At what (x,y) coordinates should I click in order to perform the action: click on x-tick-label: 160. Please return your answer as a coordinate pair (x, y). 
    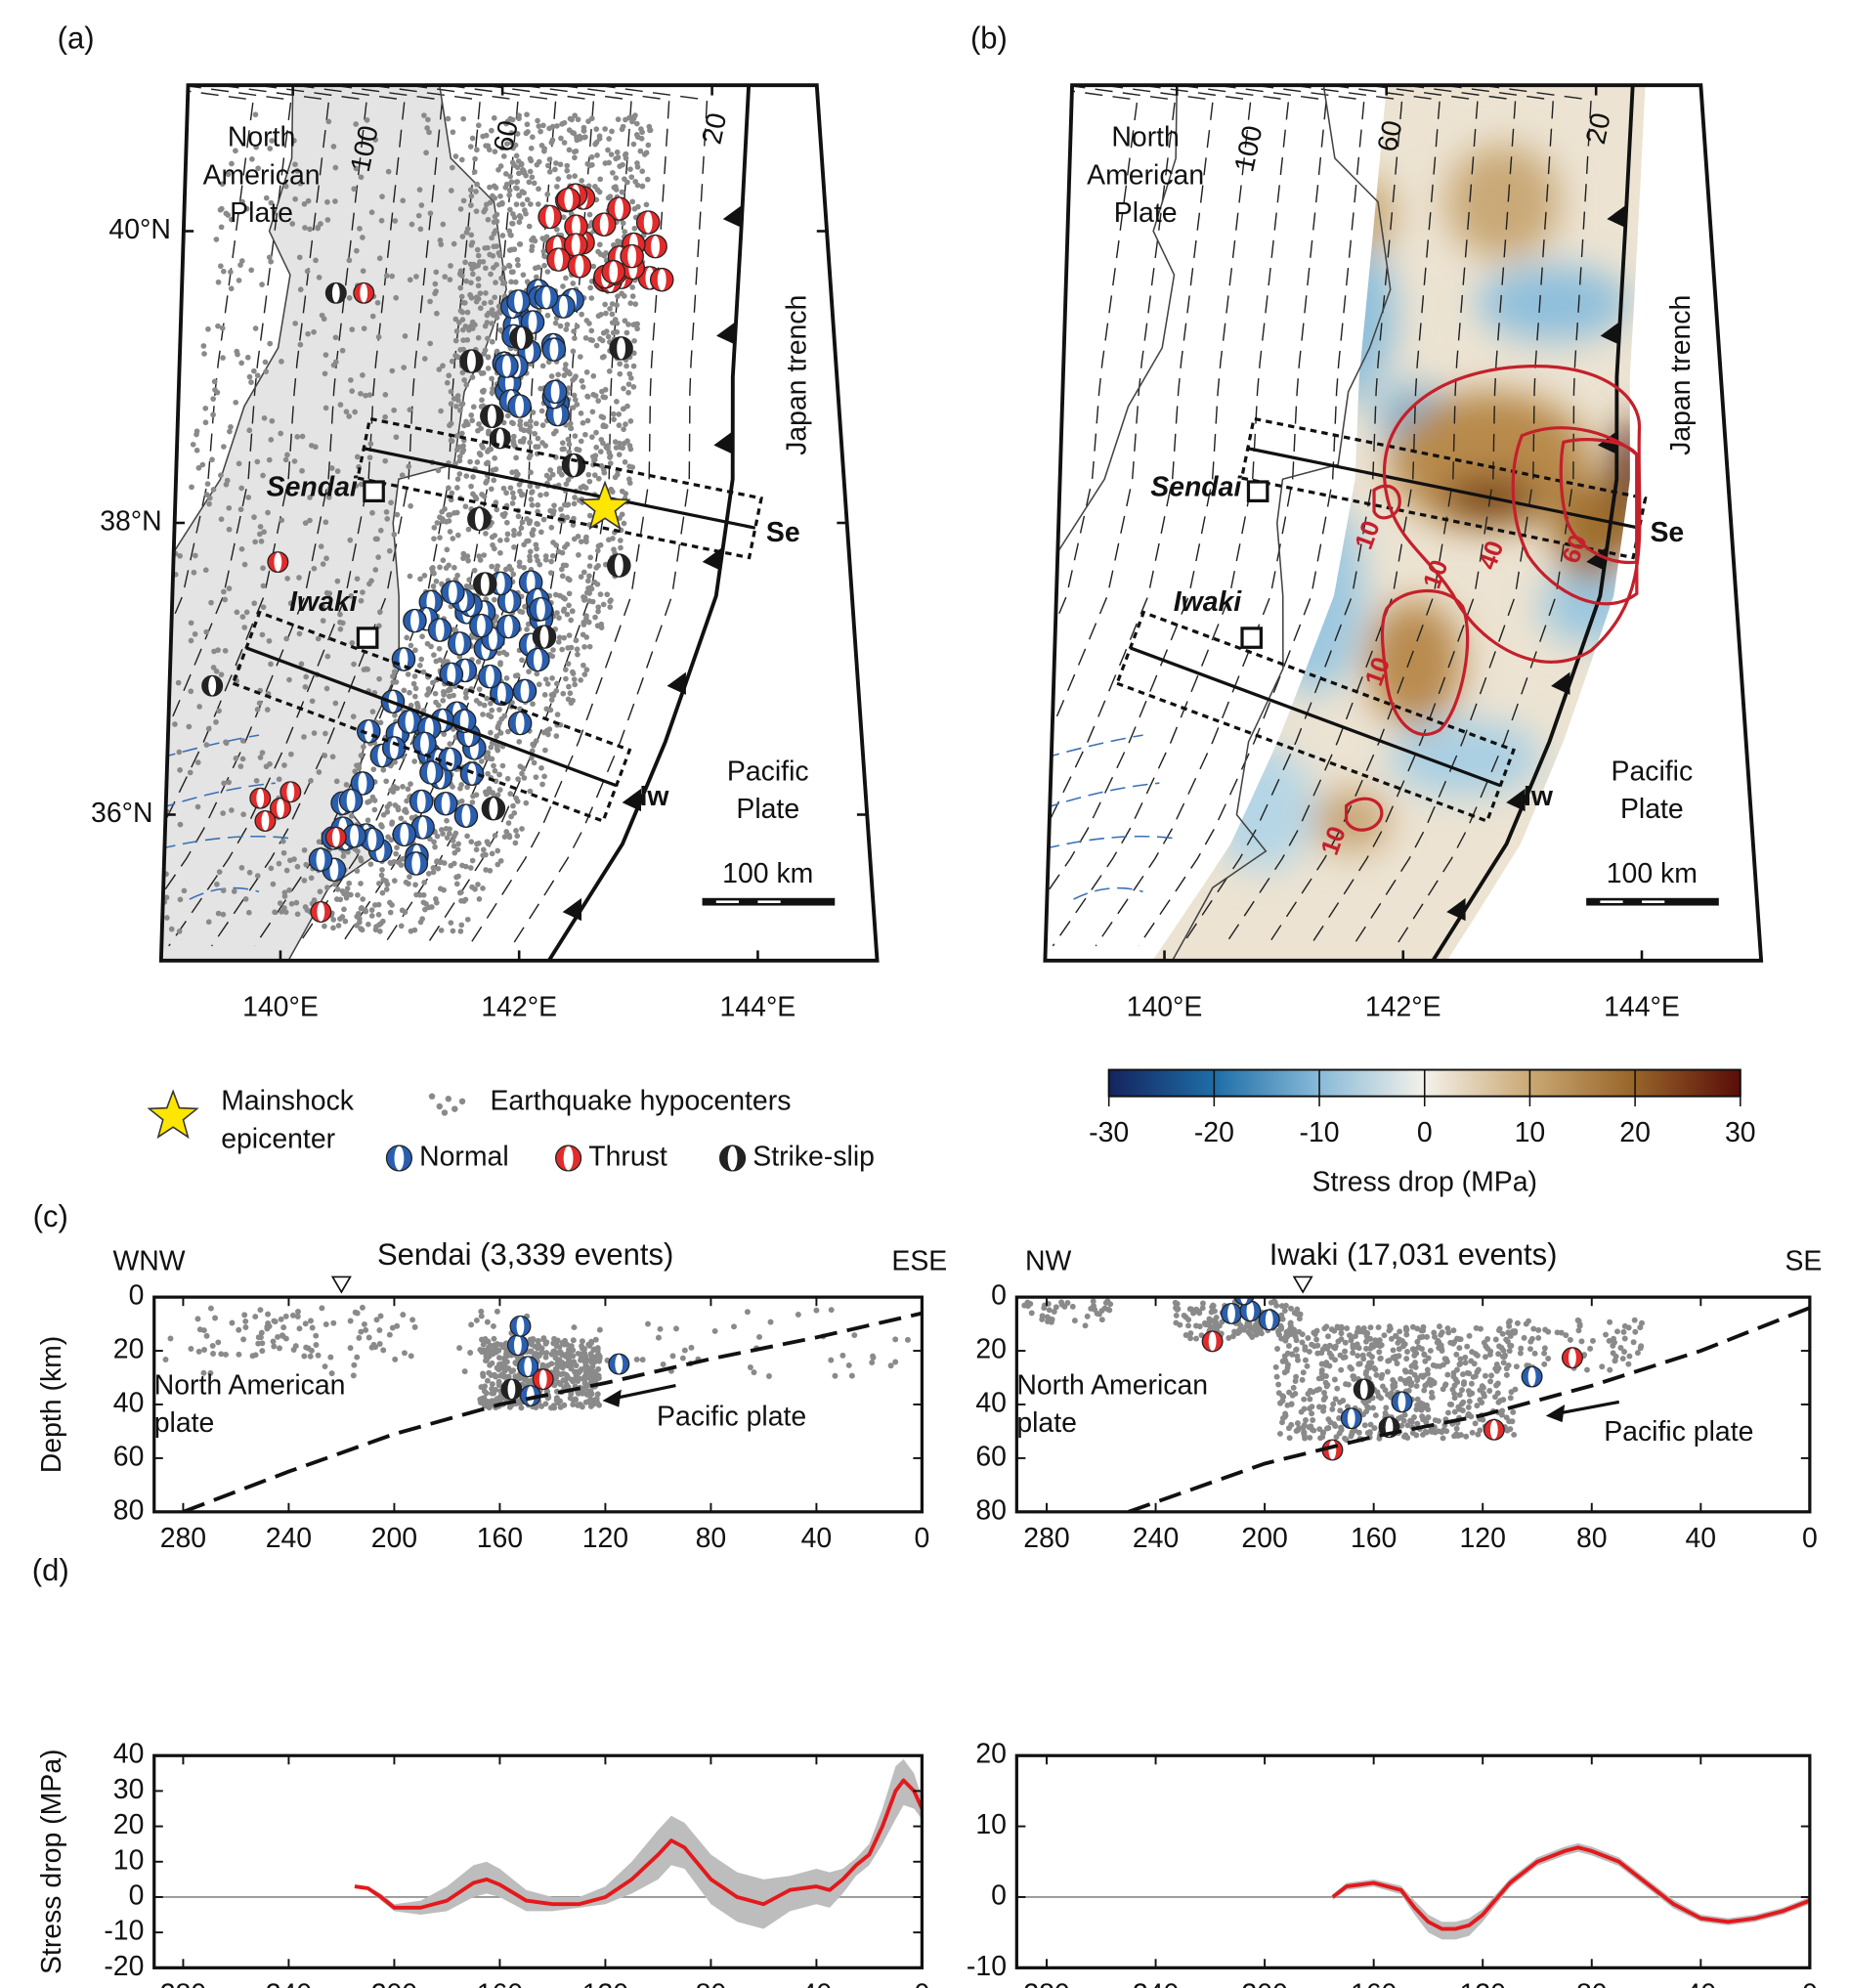
    Looking at the image, I should click on (500, 1983).